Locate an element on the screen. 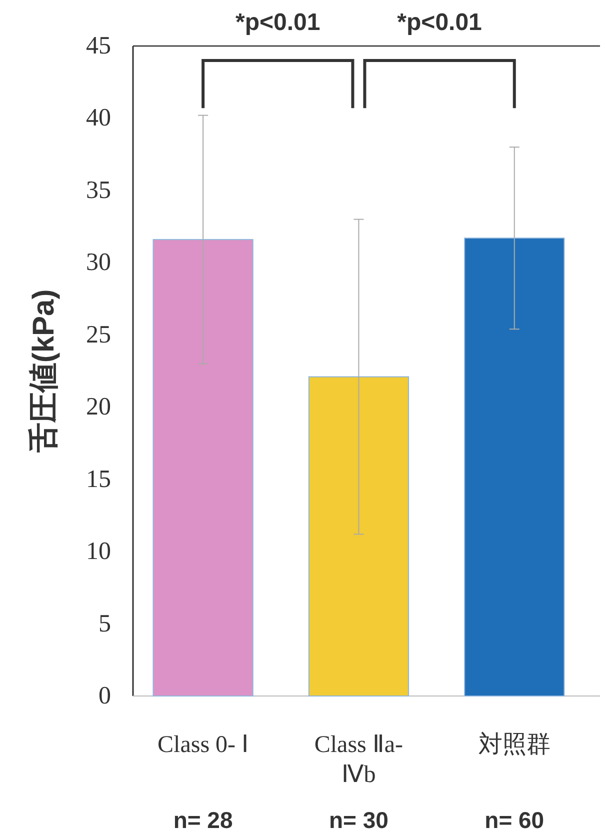 Image resolution: width=605 pixels, height=837 pixels. text: n= 28 is located at coordinates (203, 820).